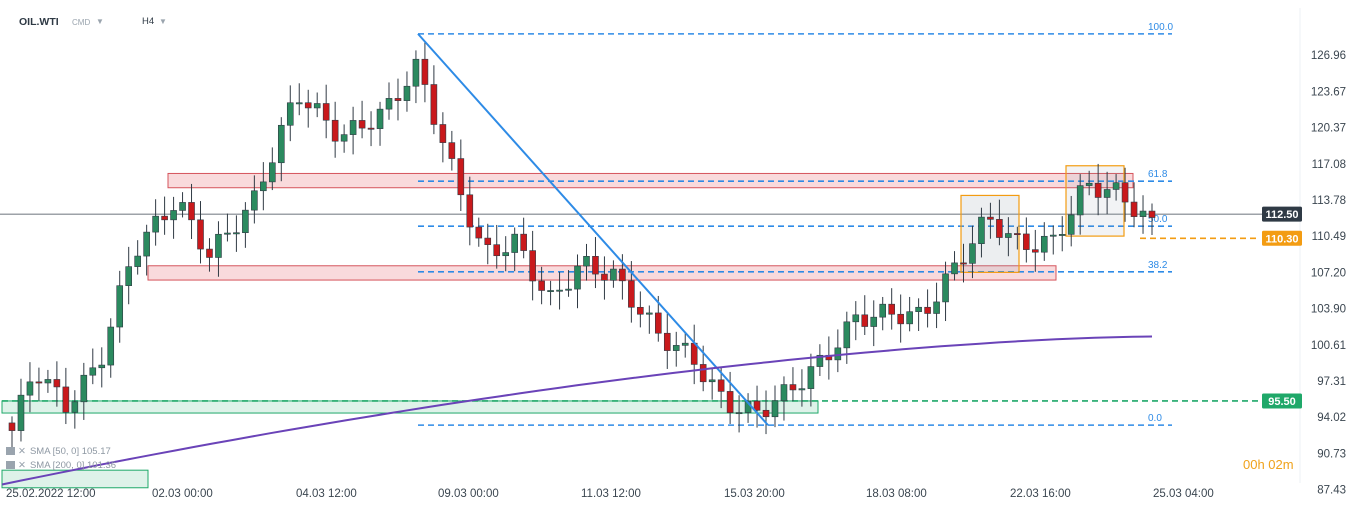 This screenshot has width=1368, height=514. I want to click on x-tick-label: 04.03 12:00, so click(326, 494).